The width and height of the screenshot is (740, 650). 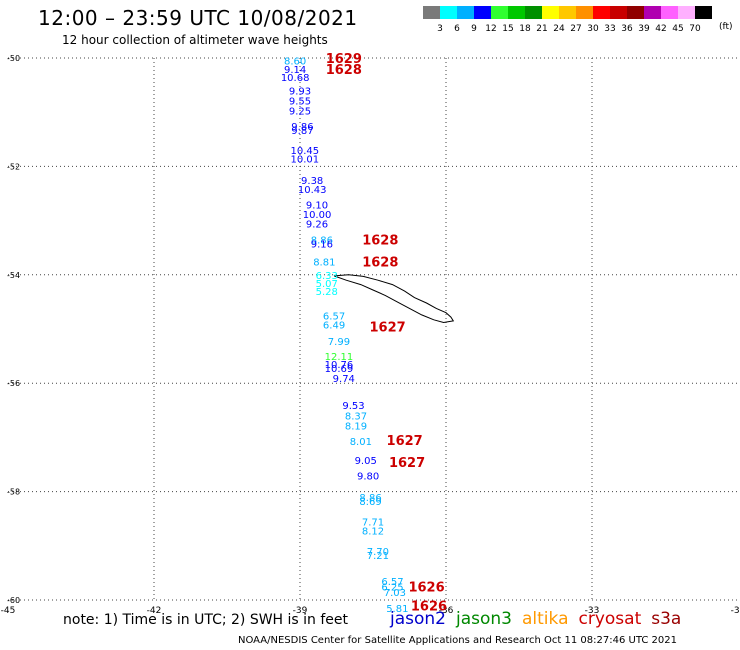 What do you see at coordinates (644, 29) in the screenshot?
I see `colorbar-tick-label: 39` at bounding box center [644, 29].